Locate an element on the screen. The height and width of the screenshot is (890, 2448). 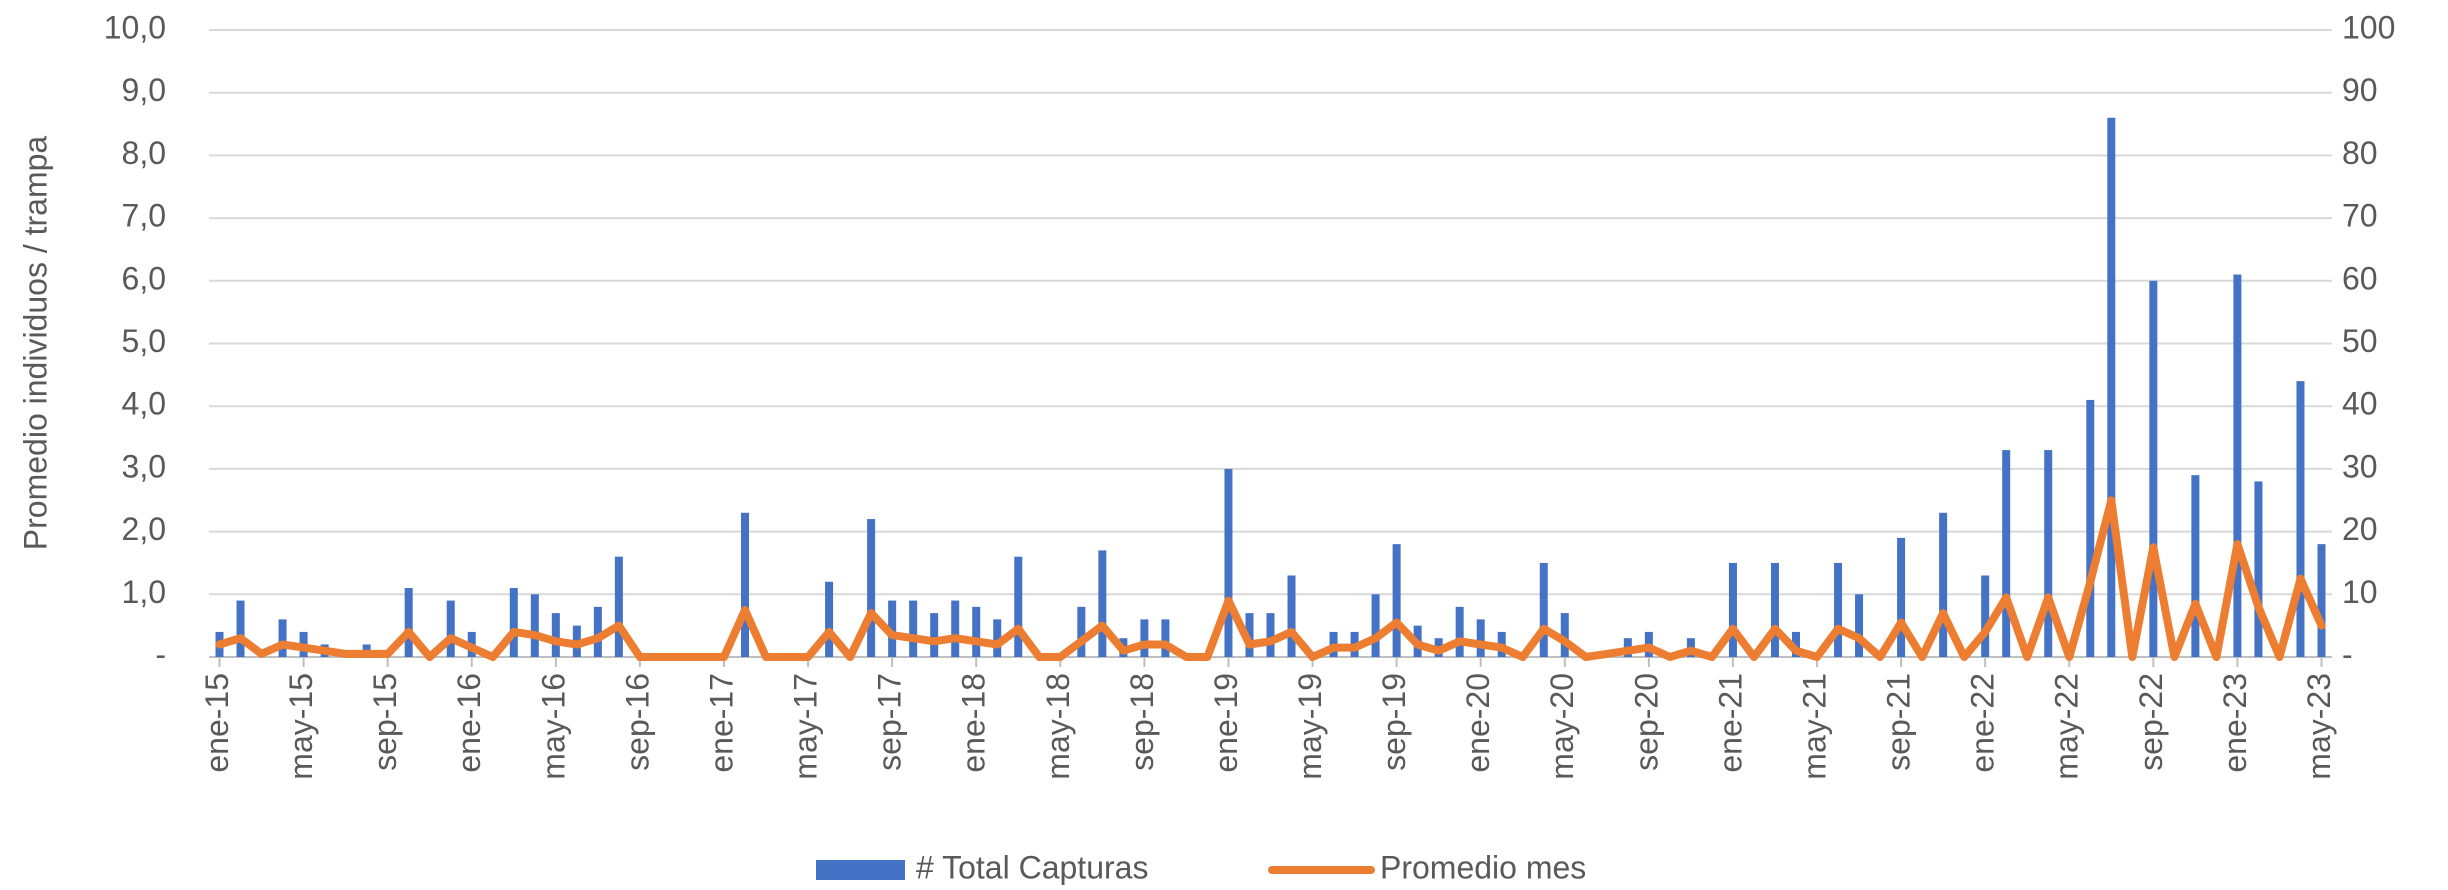
y2-tick-label: - is located at coordinates (2347, 654).